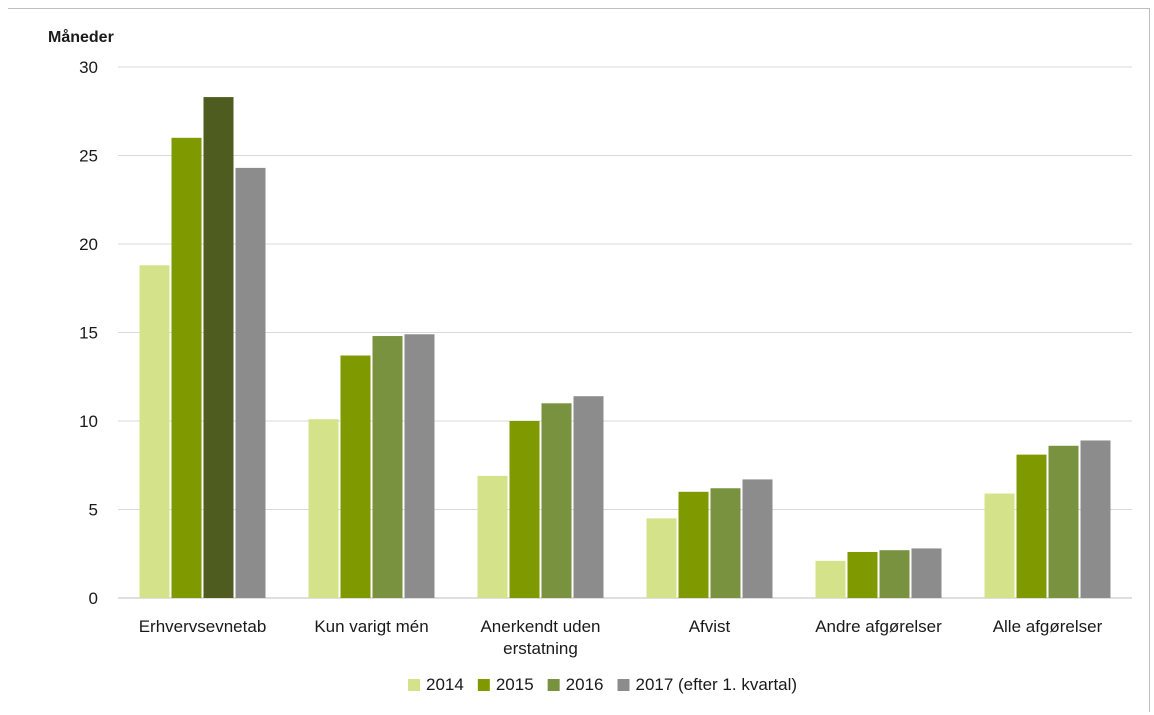 The image size is (1154, 715). I want to click on y-tick-label: 5, so click(93, 510).